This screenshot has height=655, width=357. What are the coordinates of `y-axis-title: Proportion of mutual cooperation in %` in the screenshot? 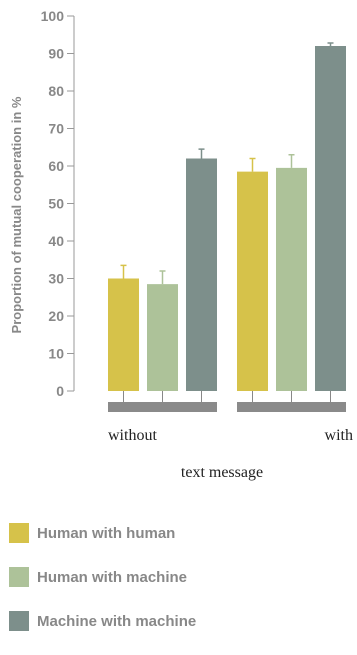 It's located at (16, 214).